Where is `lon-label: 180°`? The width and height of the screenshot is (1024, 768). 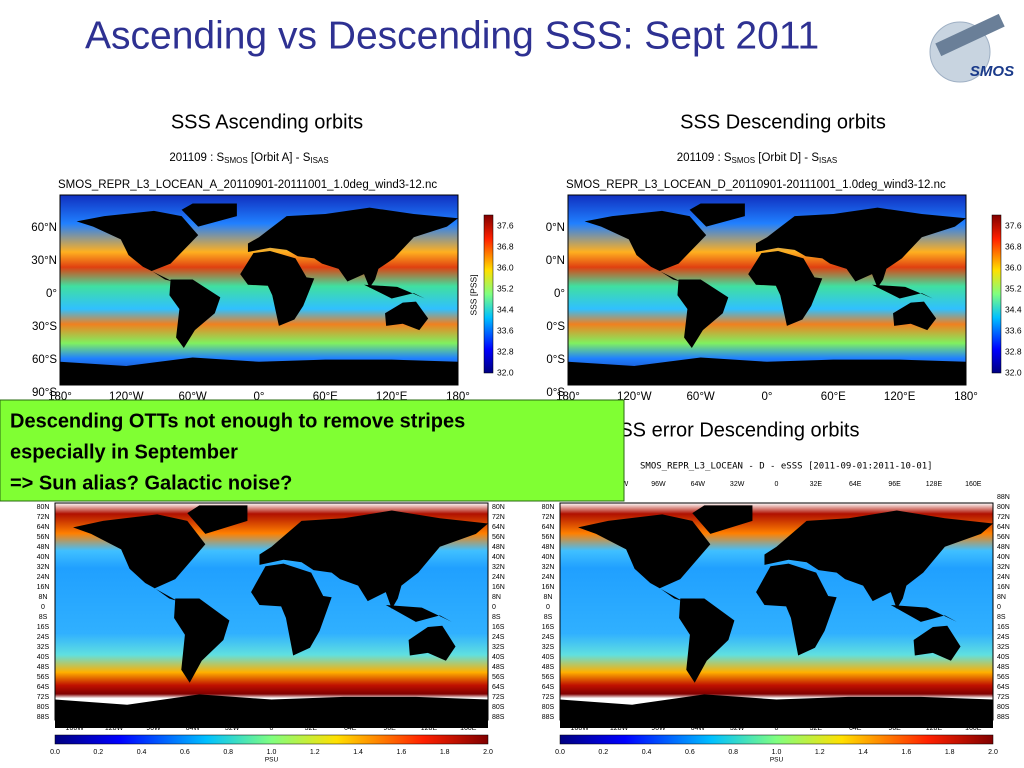 lon-label: 180° is located at coordinates (966, 397).